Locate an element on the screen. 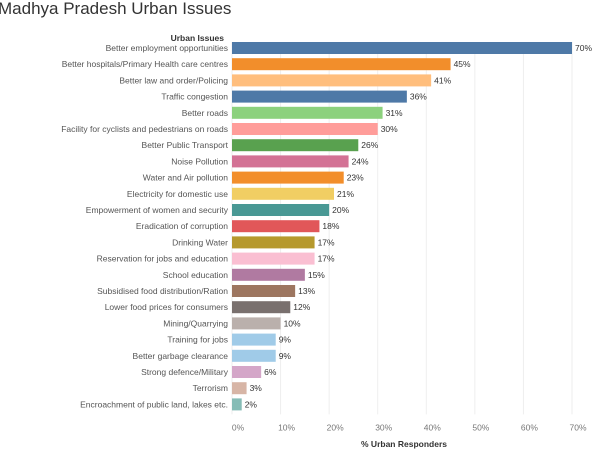  category-label: Better Public Transport is located at coordinates (185, 145).